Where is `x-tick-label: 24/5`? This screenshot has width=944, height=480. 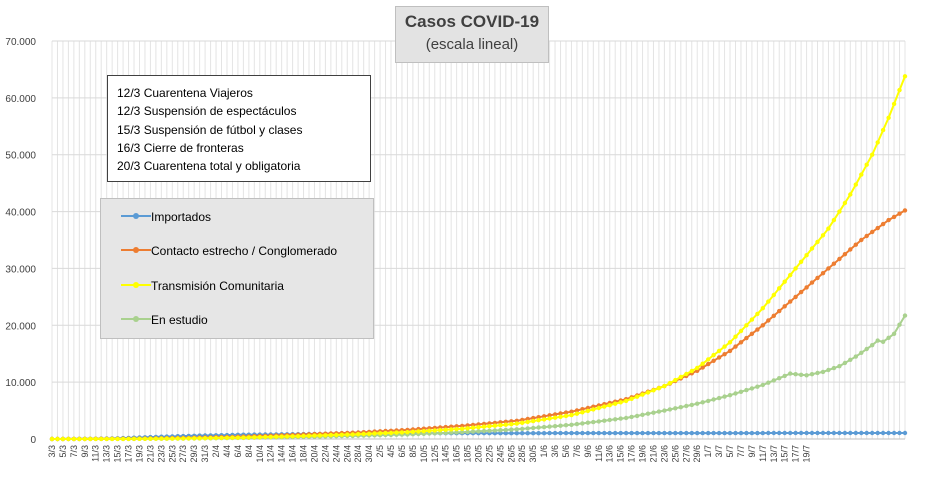
x-tick-label: 24/5 is located at coordinates (500, 454).